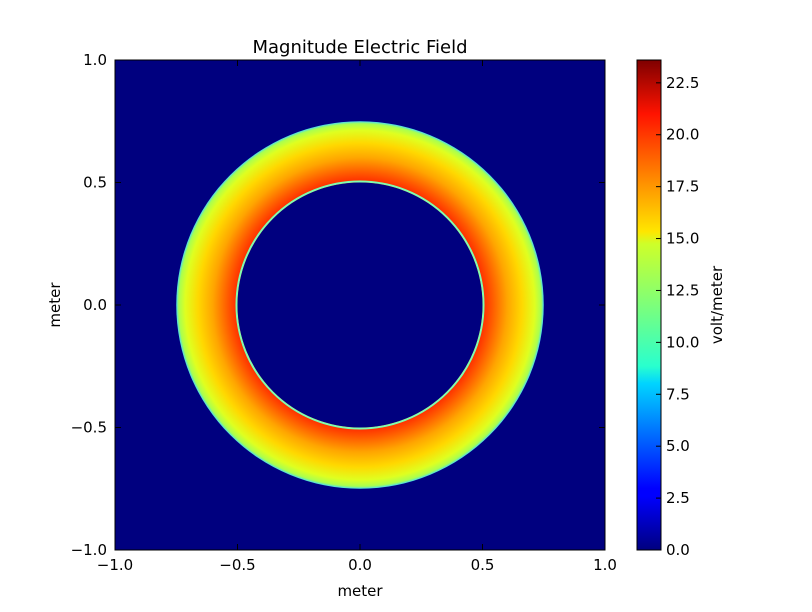  I want to click on field-inner-region, so click(360, 305).